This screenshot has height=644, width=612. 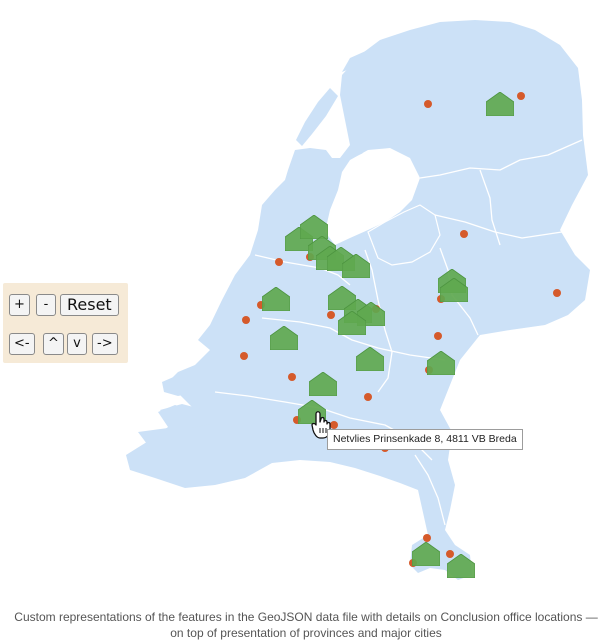 What do you see at coordinates (53, 344) in the screenshot?
I see `pan-up-button: ^` at bounding box center [53, 344].